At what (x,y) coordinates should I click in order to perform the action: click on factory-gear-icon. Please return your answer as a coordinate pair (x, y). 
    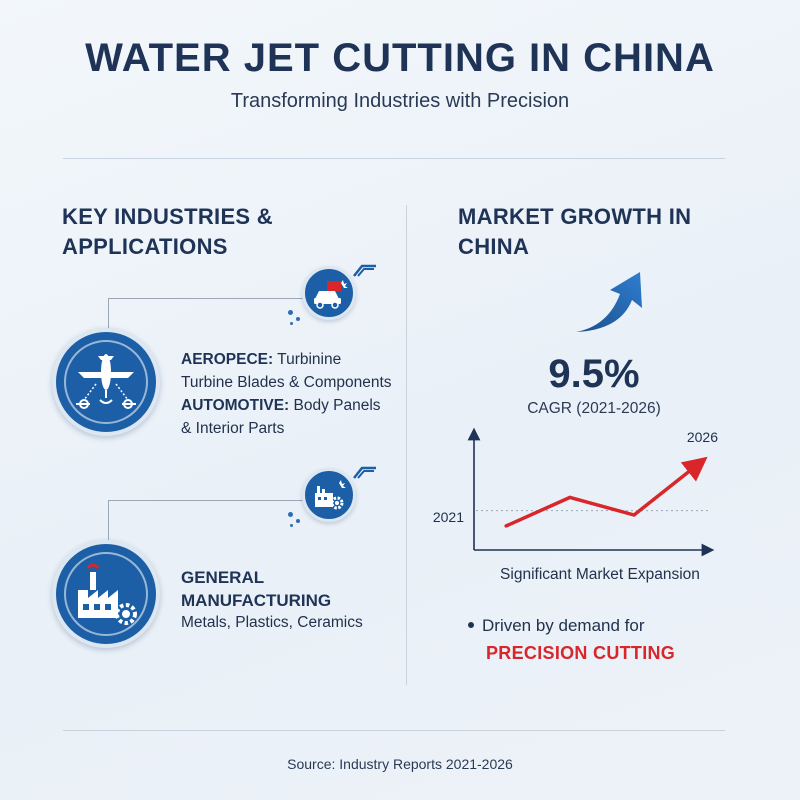
    Looking at the image, I should click on (330, 495).